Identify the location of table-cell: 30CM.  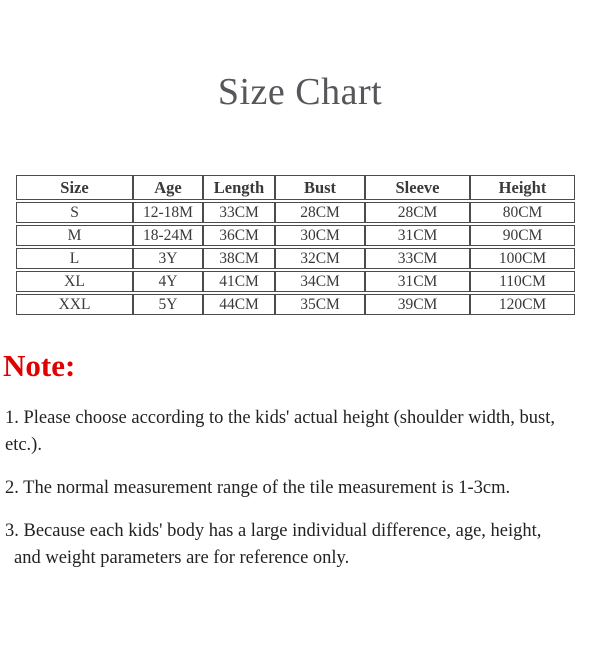
(320, 235).